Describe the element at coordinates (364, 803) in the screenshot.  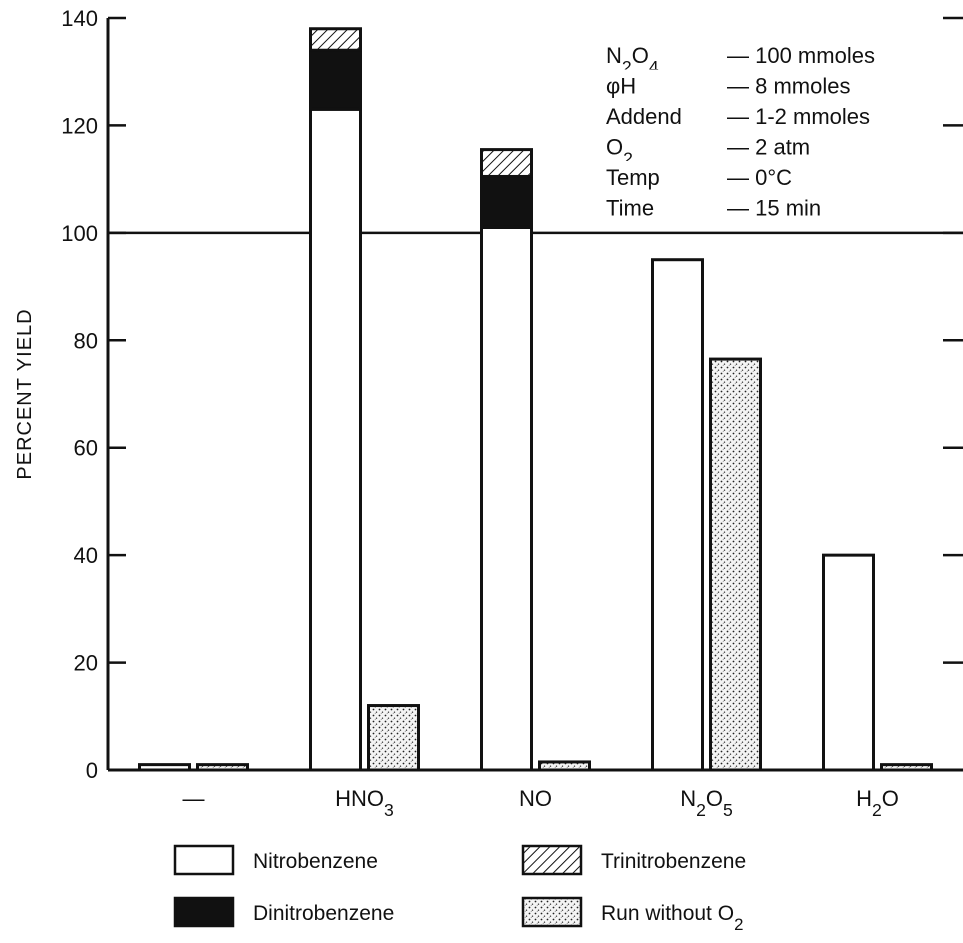
I see `x-tick-label: HNO3` at that location.